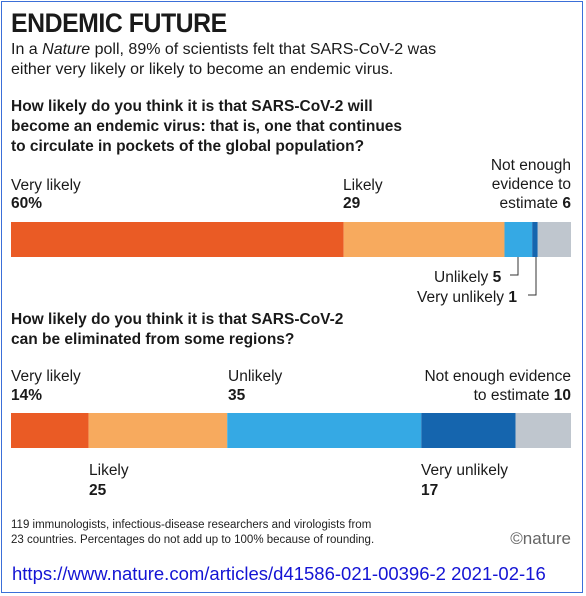 Image resolution: width=586 pixels, height=596 pixels. I want to click on figure-title: ENDEMIC FUTURE, so click(119, 23).